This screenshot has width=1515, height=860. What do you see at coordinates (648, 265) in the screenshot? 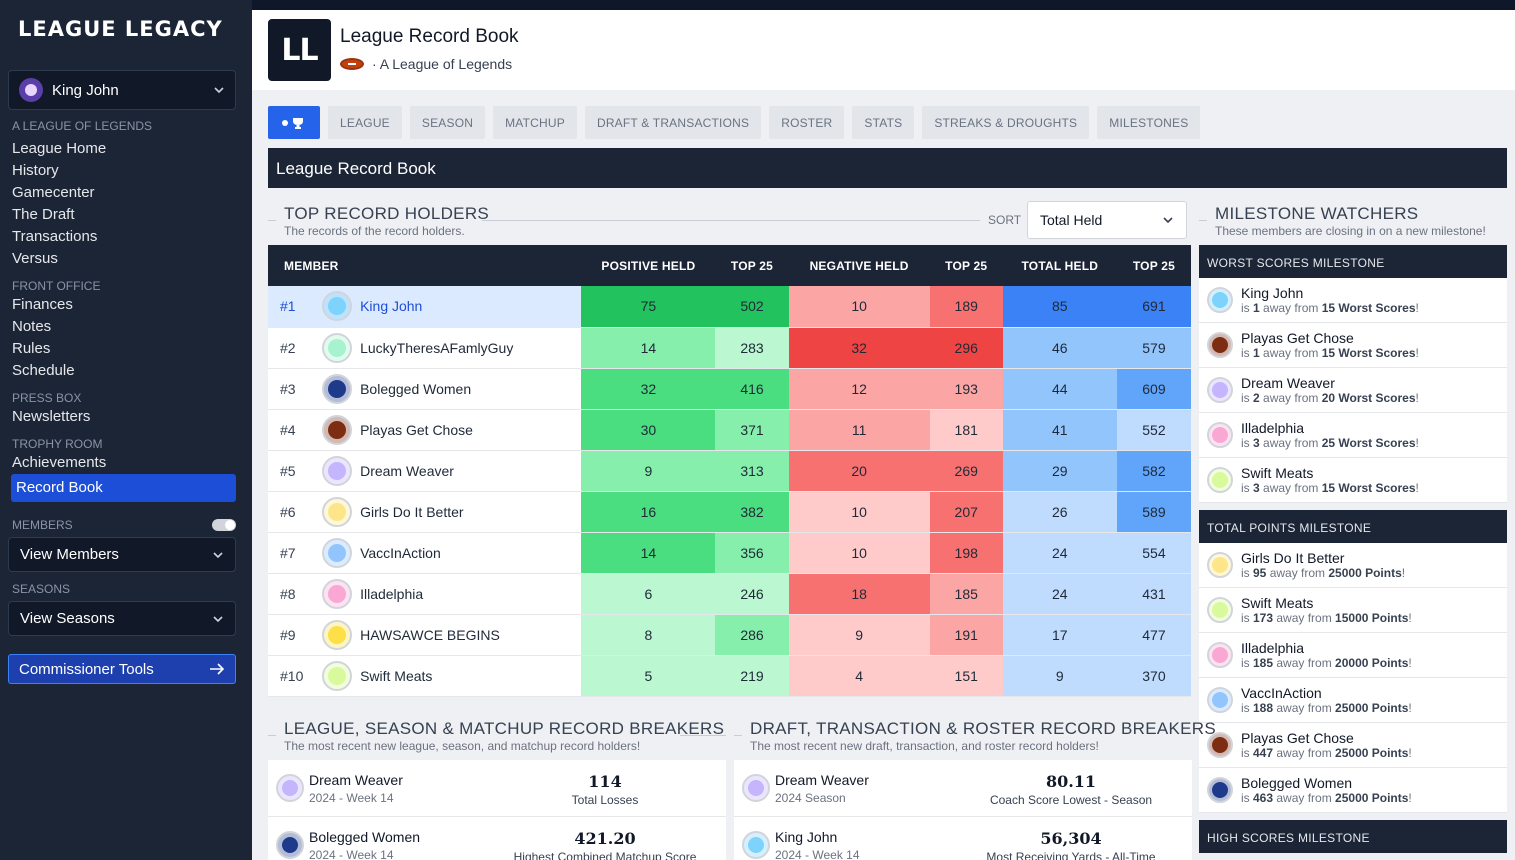
I see `col-positive-held: POSITIVE HELD` at bounding box center [648, 265].